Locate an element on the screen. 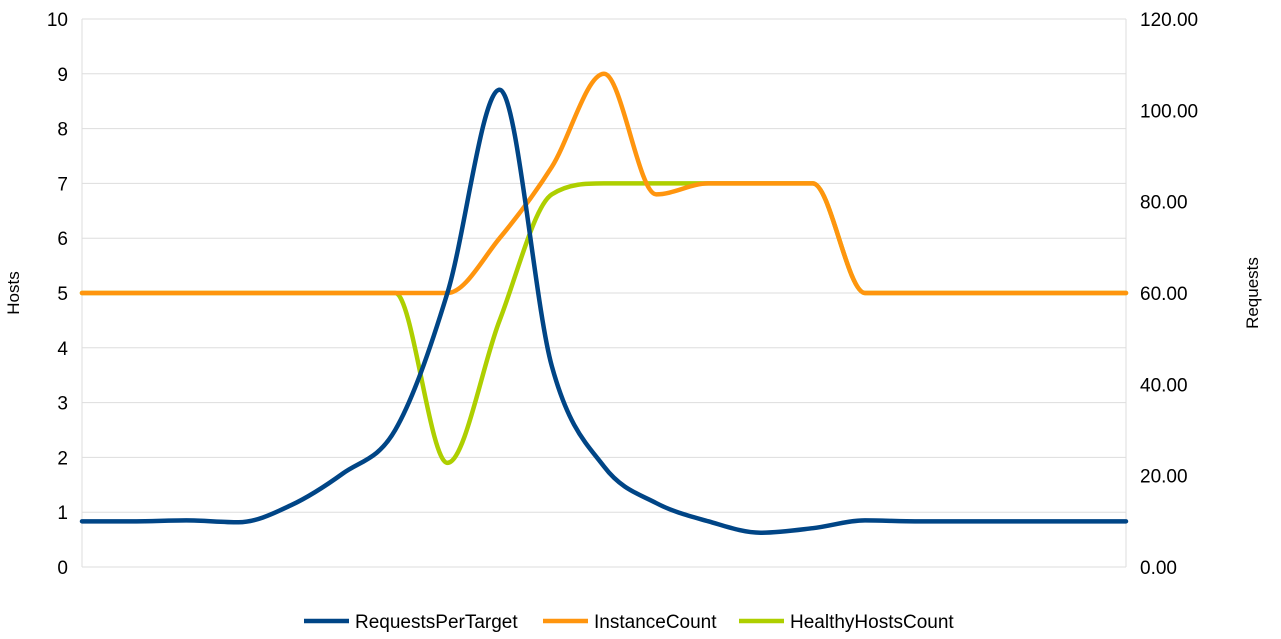  left-tick-label: 9 is located at coordinates (62, 75).